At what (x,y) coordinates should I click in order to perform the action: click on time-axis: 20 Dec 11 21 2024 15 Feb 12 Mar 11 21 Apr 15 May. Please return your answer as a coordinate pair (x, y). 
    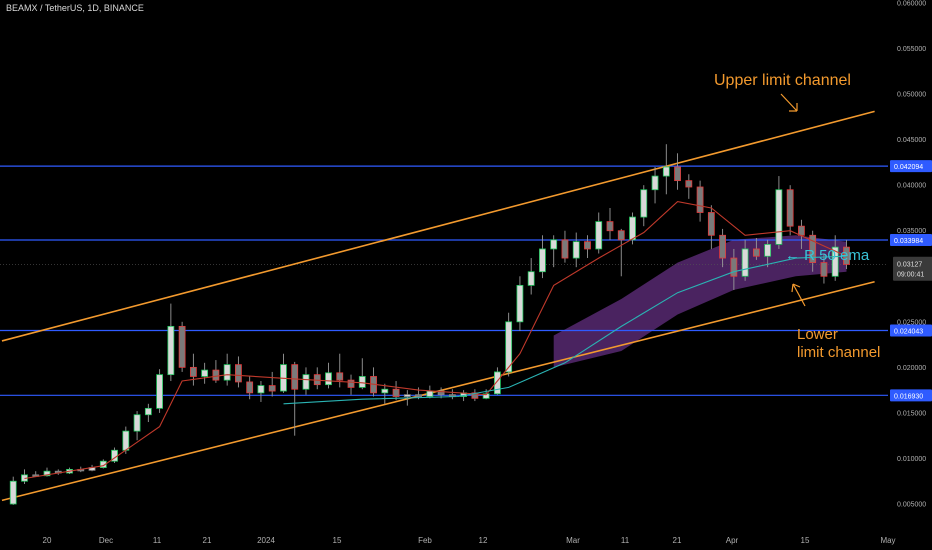
    Looking at the image, I should click on (469, 540).